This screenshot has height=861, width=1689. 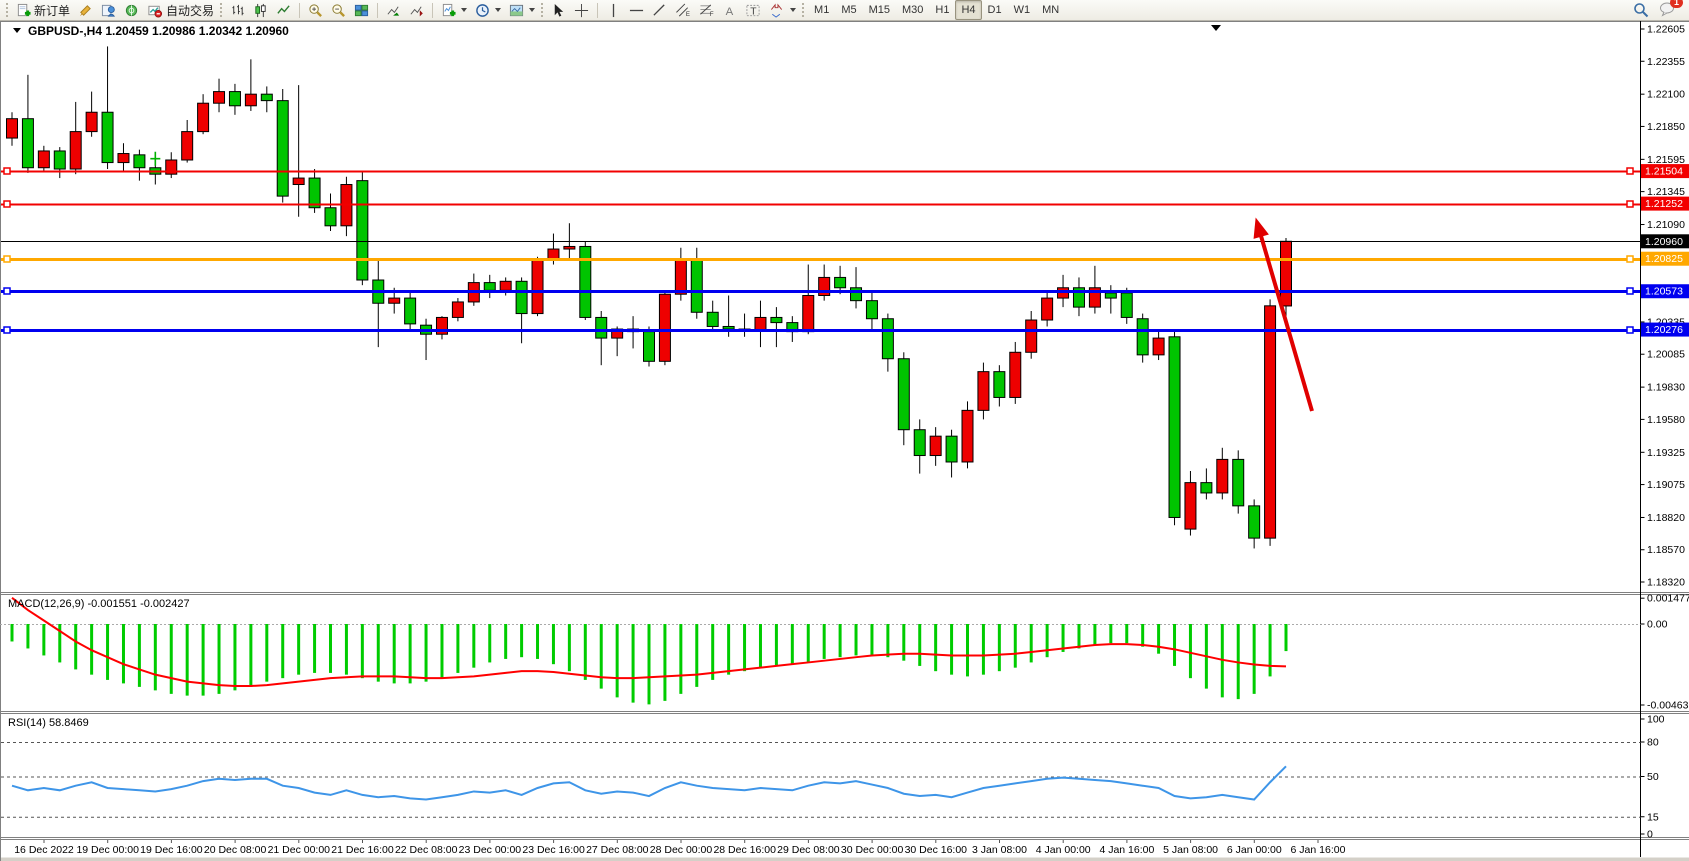 I want to click on svg-text: T, so click(x=753, y=11).